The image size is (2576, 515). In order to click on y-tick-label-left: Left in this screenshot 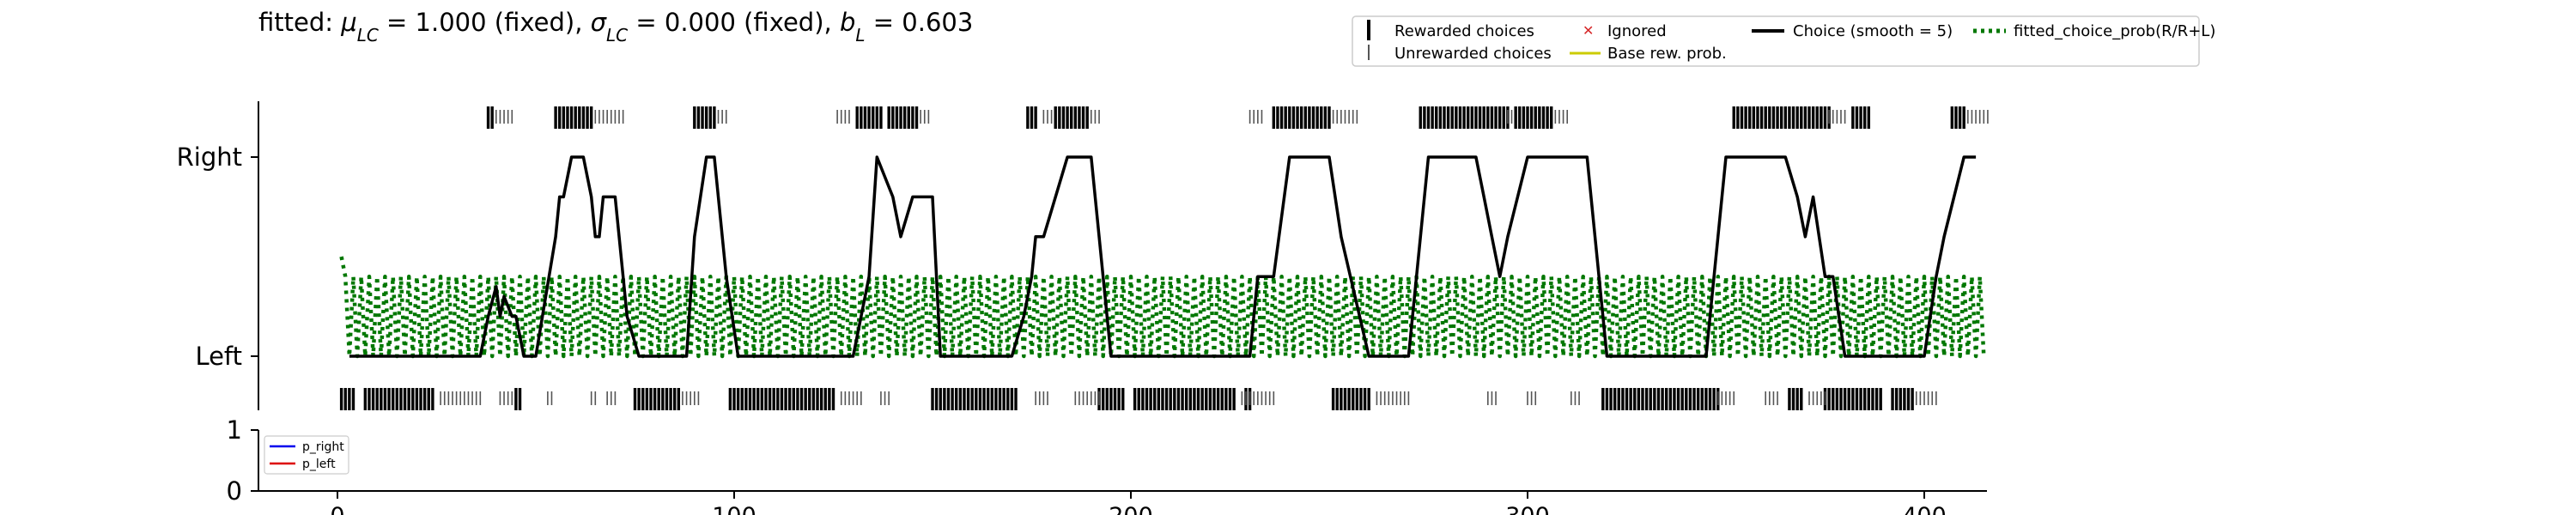, I will do `click(218, 356)`.